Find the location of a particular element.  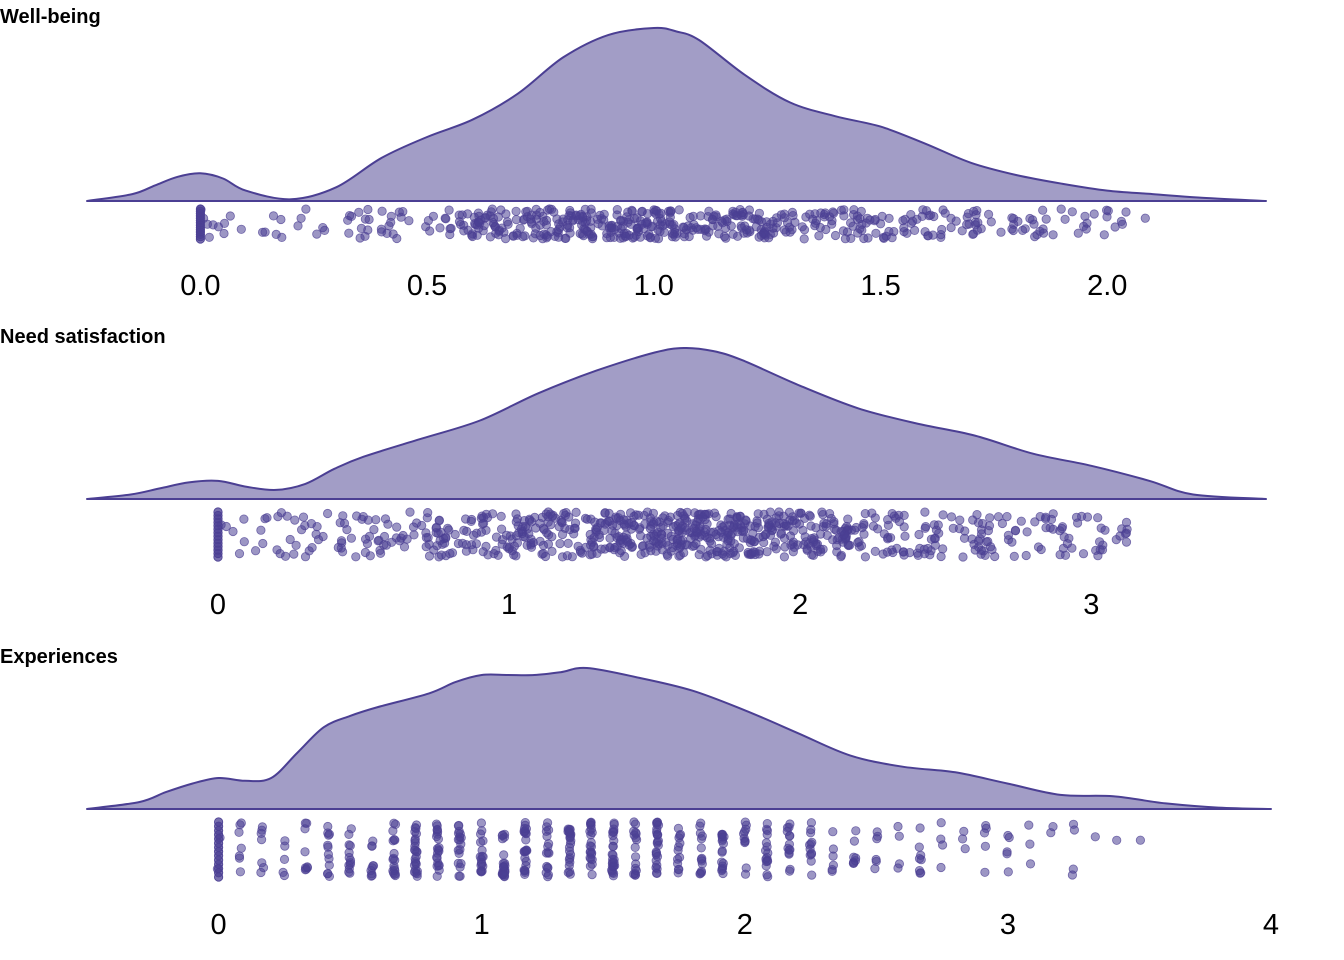

x-tick-label: 0.5 is located at coordinates (427, 286).